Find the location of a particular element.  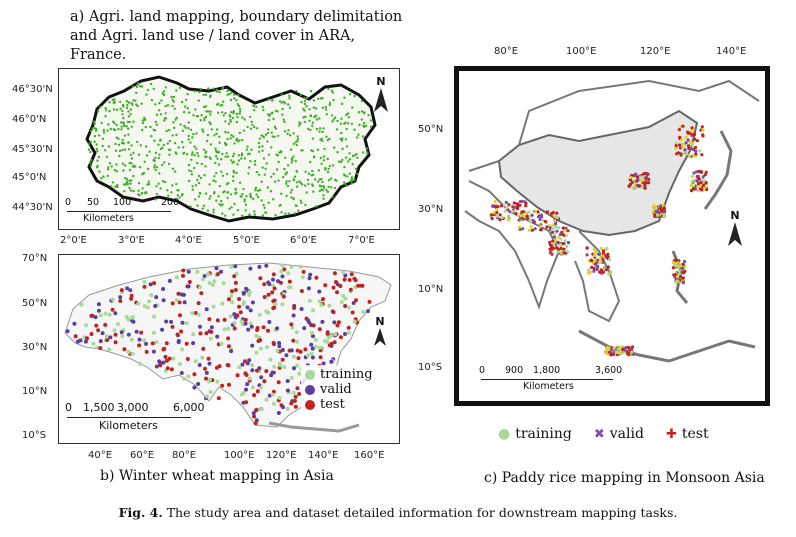

pa-scale-50: 50 is located at coordinates (93, 202).